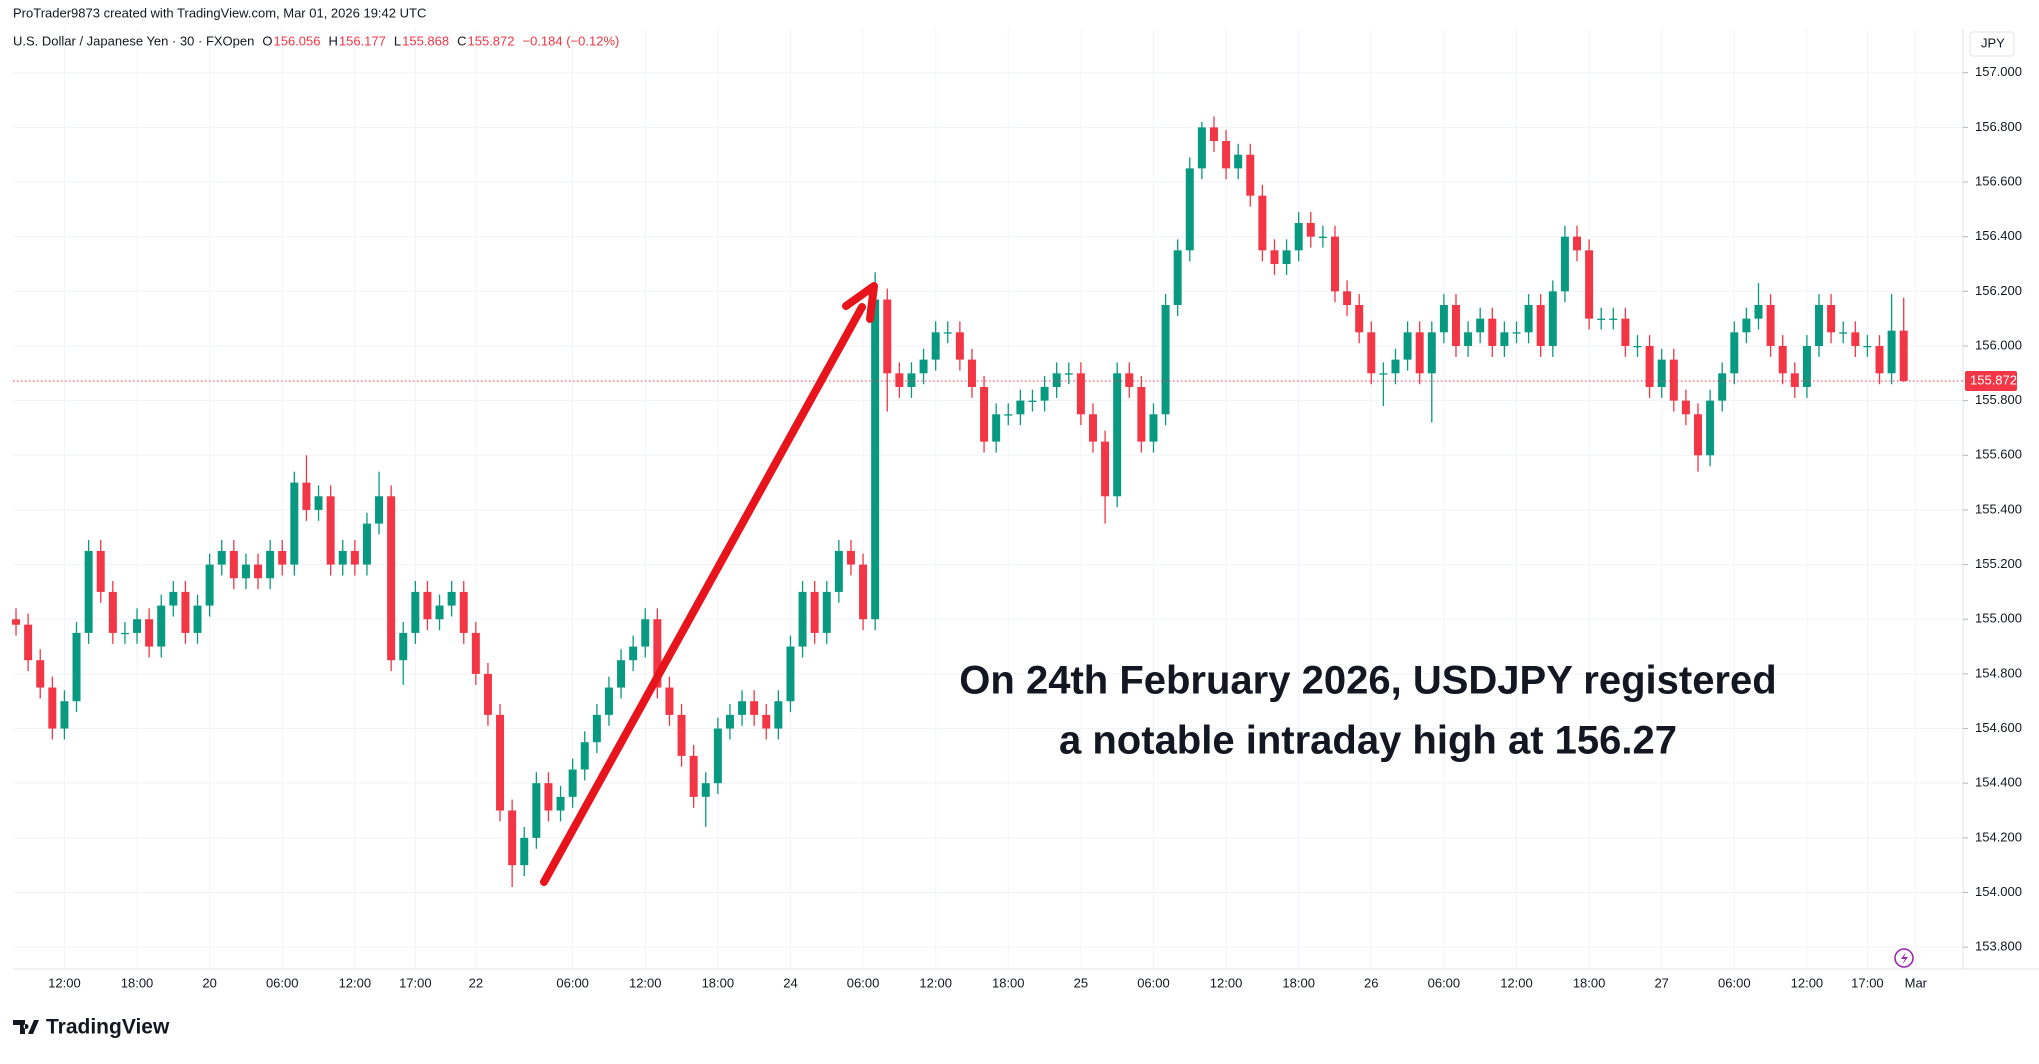 The height and width of the screenshot is (1064, 2039). I want to click on replay-icon, so click(1904, 958).